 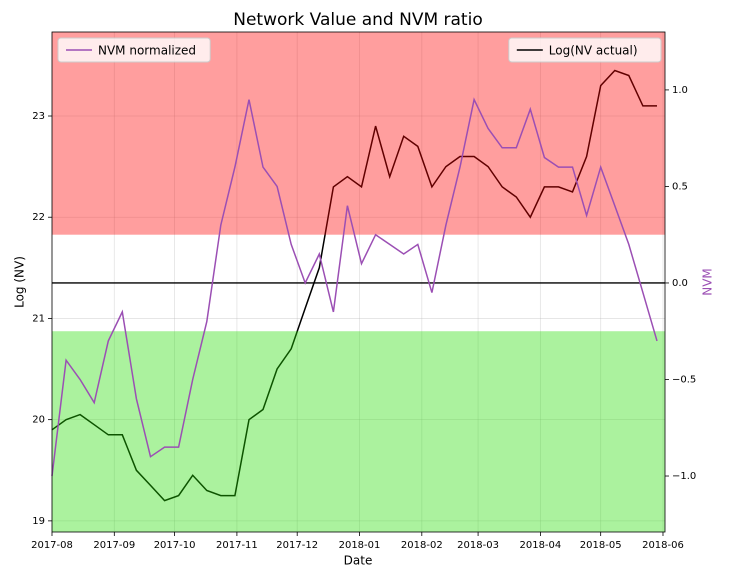 What do you see at coordinates (358, 561) in the screenshot?
I see `x-axis-label: Date` at bounding box center [358, 561].